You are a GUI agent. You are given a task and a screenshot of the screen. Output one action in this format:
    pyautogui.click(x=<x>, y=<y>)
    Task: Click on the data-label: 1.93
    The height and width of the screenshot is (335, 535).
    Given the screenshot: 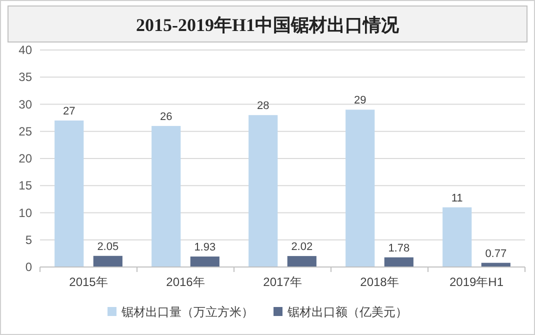 What is the action you would take?
    pyautogui.click(x=205, y=248)
    